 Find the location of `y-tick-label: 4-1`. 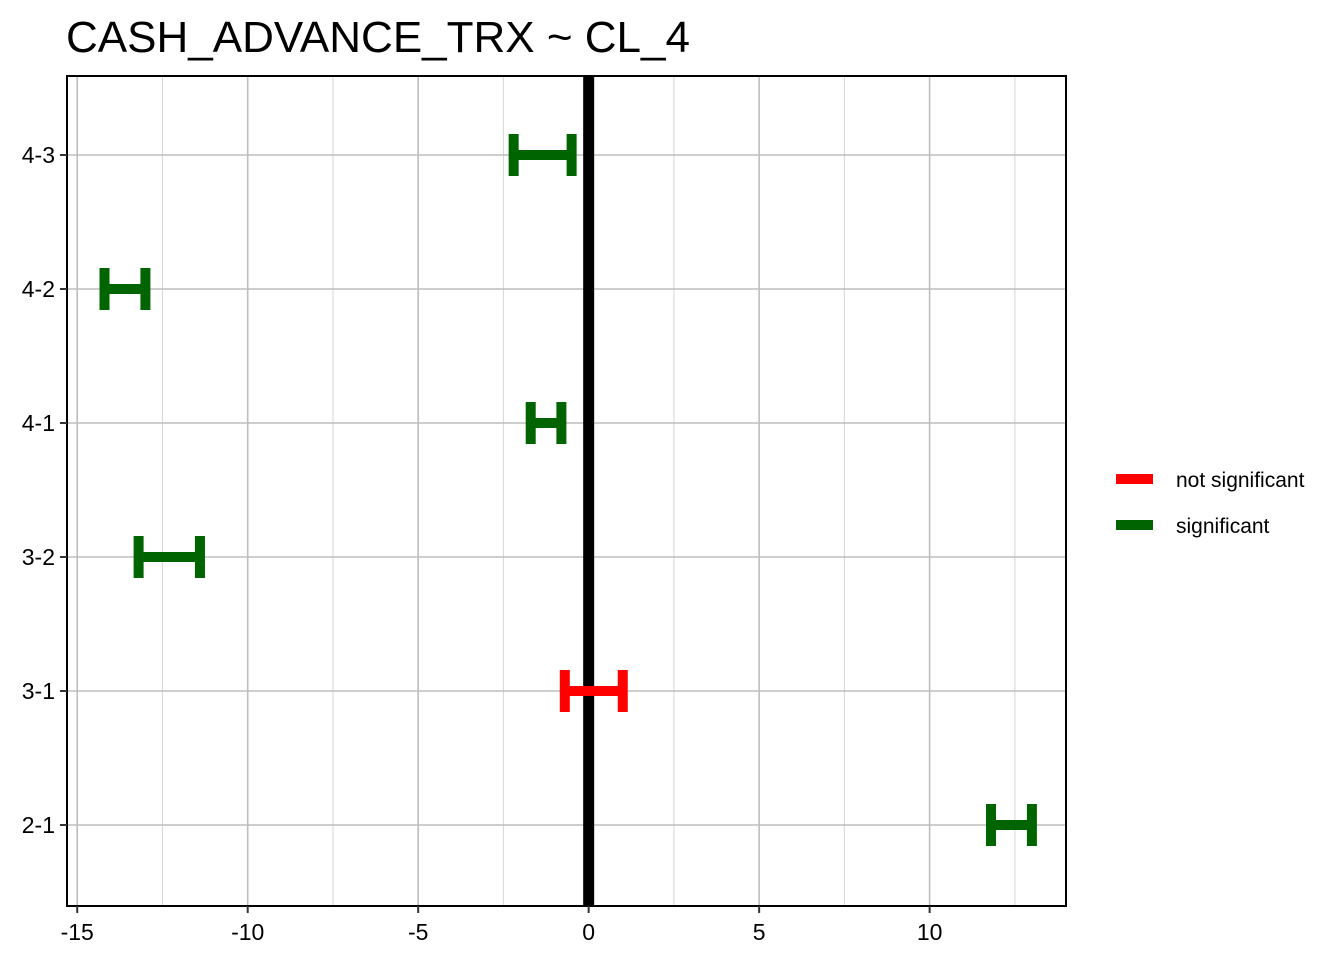

y-tick-label: 4-1 is located at coordinates (38, 423).